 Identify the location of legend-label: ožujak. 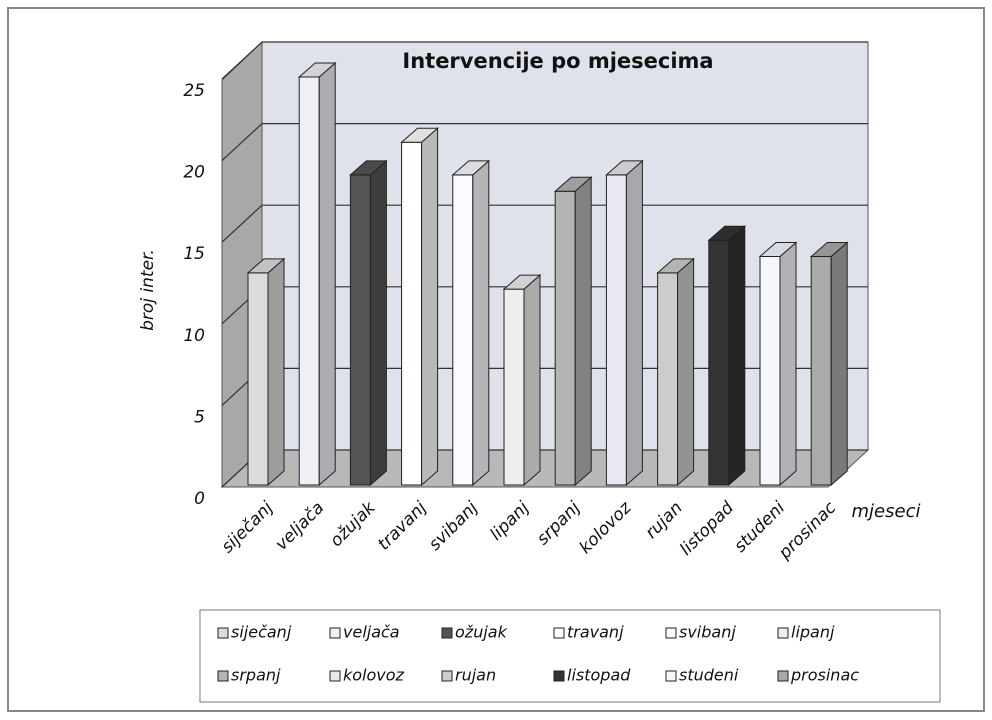
(481, 632).